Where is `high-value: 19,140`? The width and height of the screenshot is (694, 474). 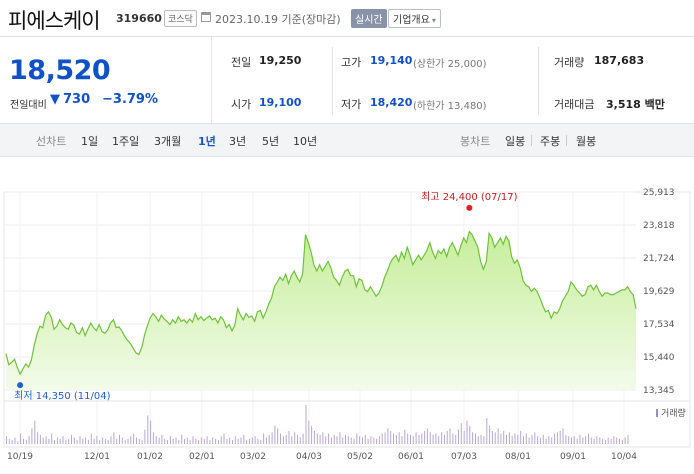
high-value: 19,140 is located at coordinates (391, 60).